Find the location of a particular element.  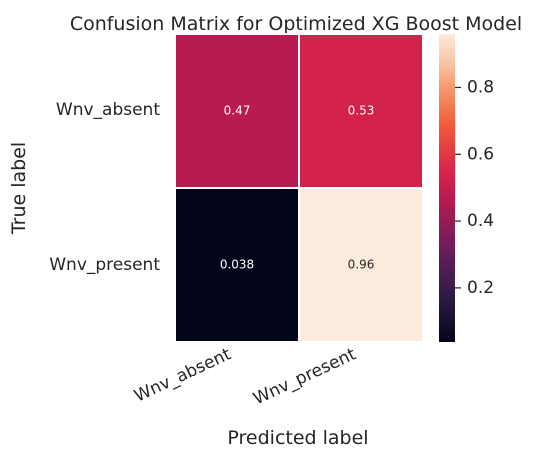

x-axis-label: Predicted label is located at coordinates (297, 438).